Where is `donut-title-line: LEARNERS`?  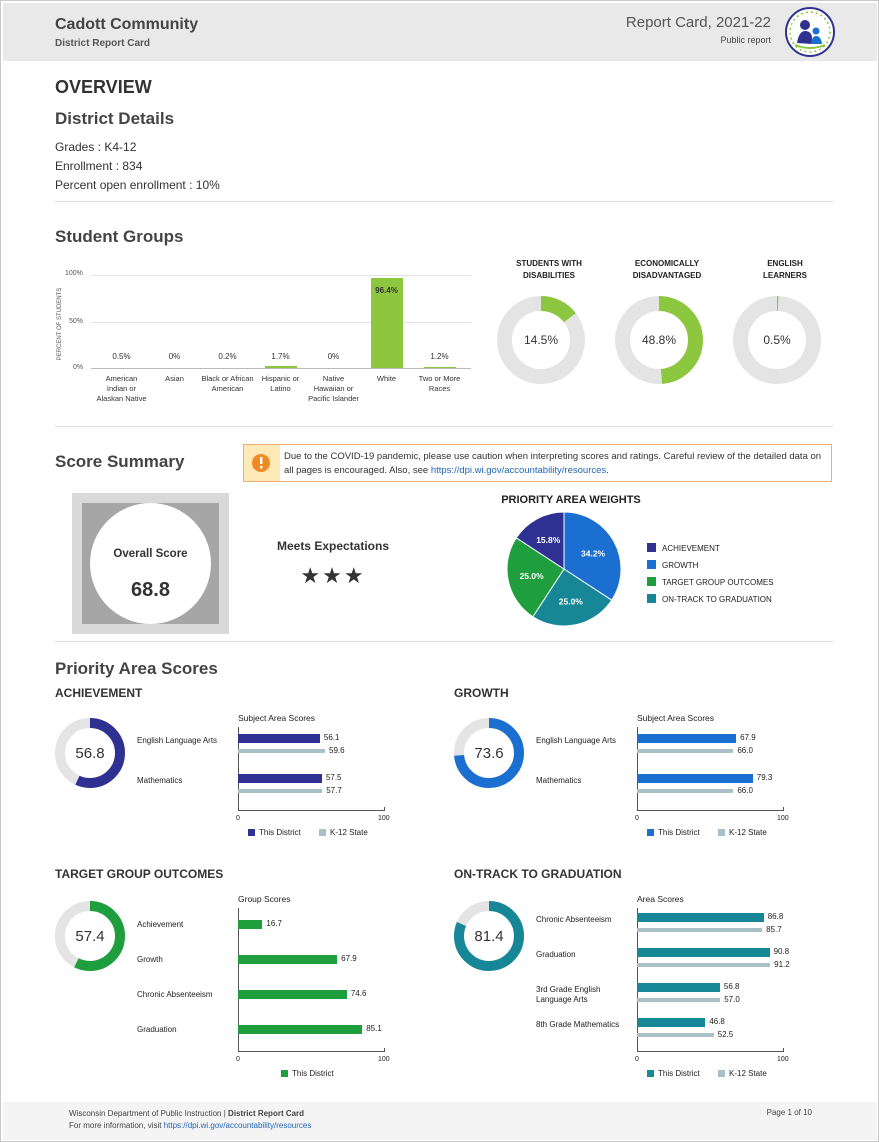 donut-title-line: LEARNERS is located at coordinates (784, 275).